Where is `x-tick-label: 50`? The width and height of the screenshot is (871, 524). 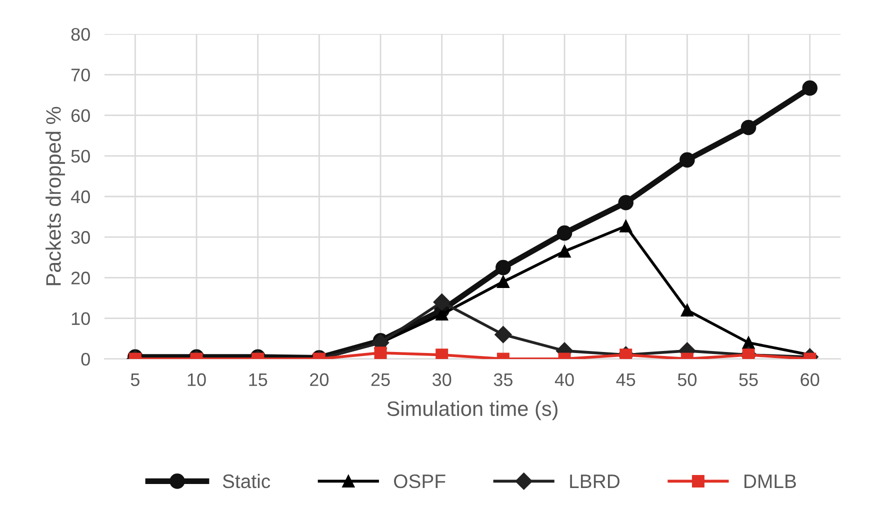 x-tick-label: 50 is located at coordinates (687, 379).